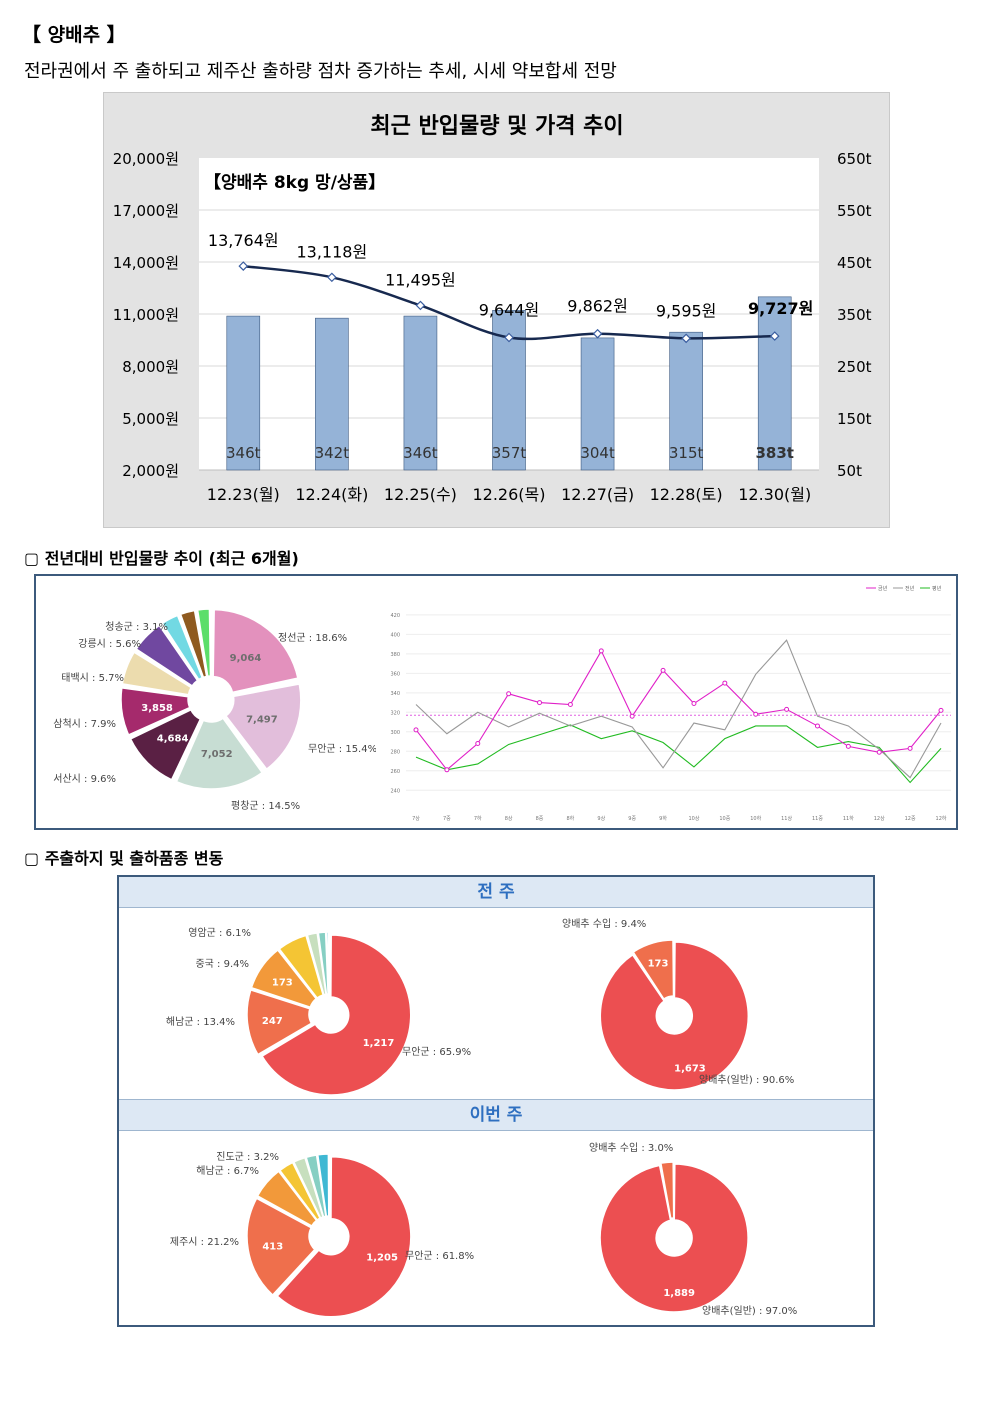 The width and height of the screenshot is (992, 1403). Describe the element at coordinates (604, 923) in the screenshot. I see `pie-category-label: 양배추 수입 : 9.4%` at that location.